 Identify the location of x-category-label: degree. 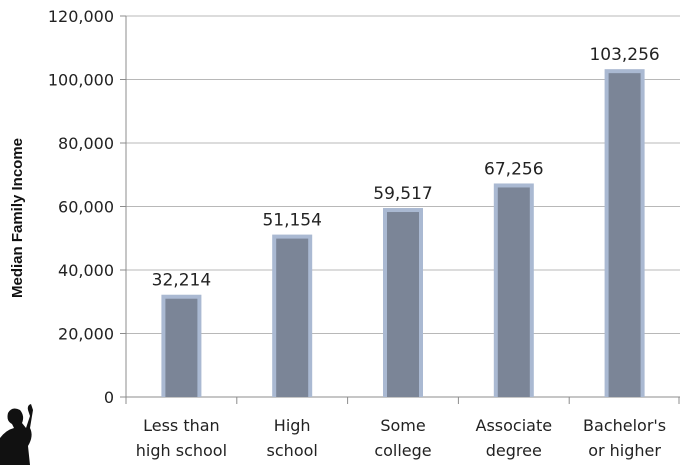
(514, 450).